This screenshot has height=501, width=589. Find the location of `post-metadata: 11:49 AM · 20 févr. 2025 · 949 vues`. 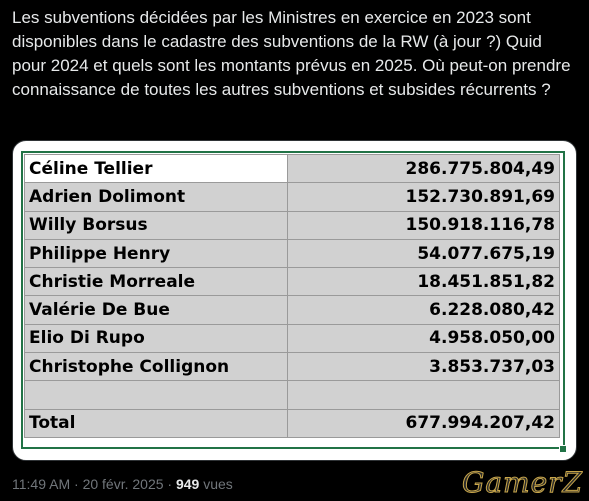

post-metadata: 11:49 AM · 20 févr. 2025 · 949 vues is located at coordinates (122, 484).